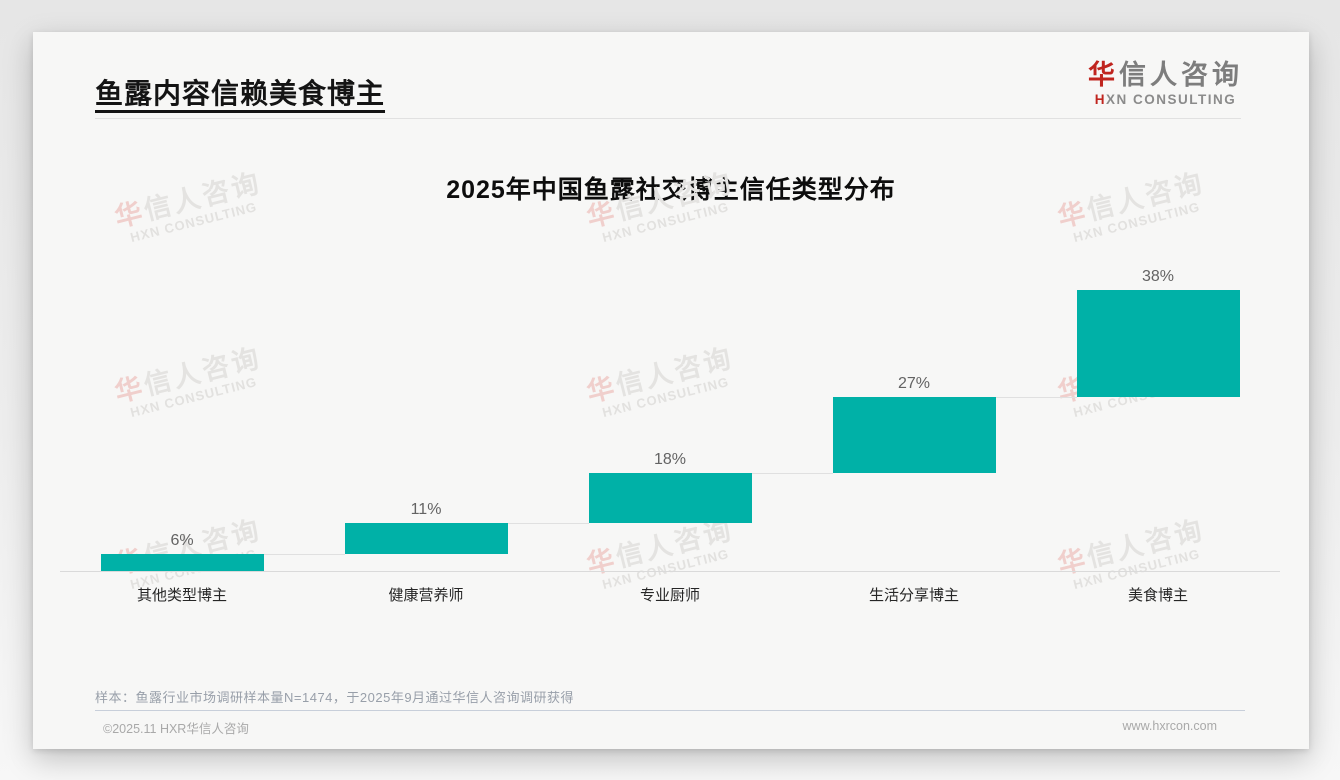 The image size is (1340, 780). Describe the element at coordinates (670, 571) in the screenshot. I see `x-axis-line` at that location.